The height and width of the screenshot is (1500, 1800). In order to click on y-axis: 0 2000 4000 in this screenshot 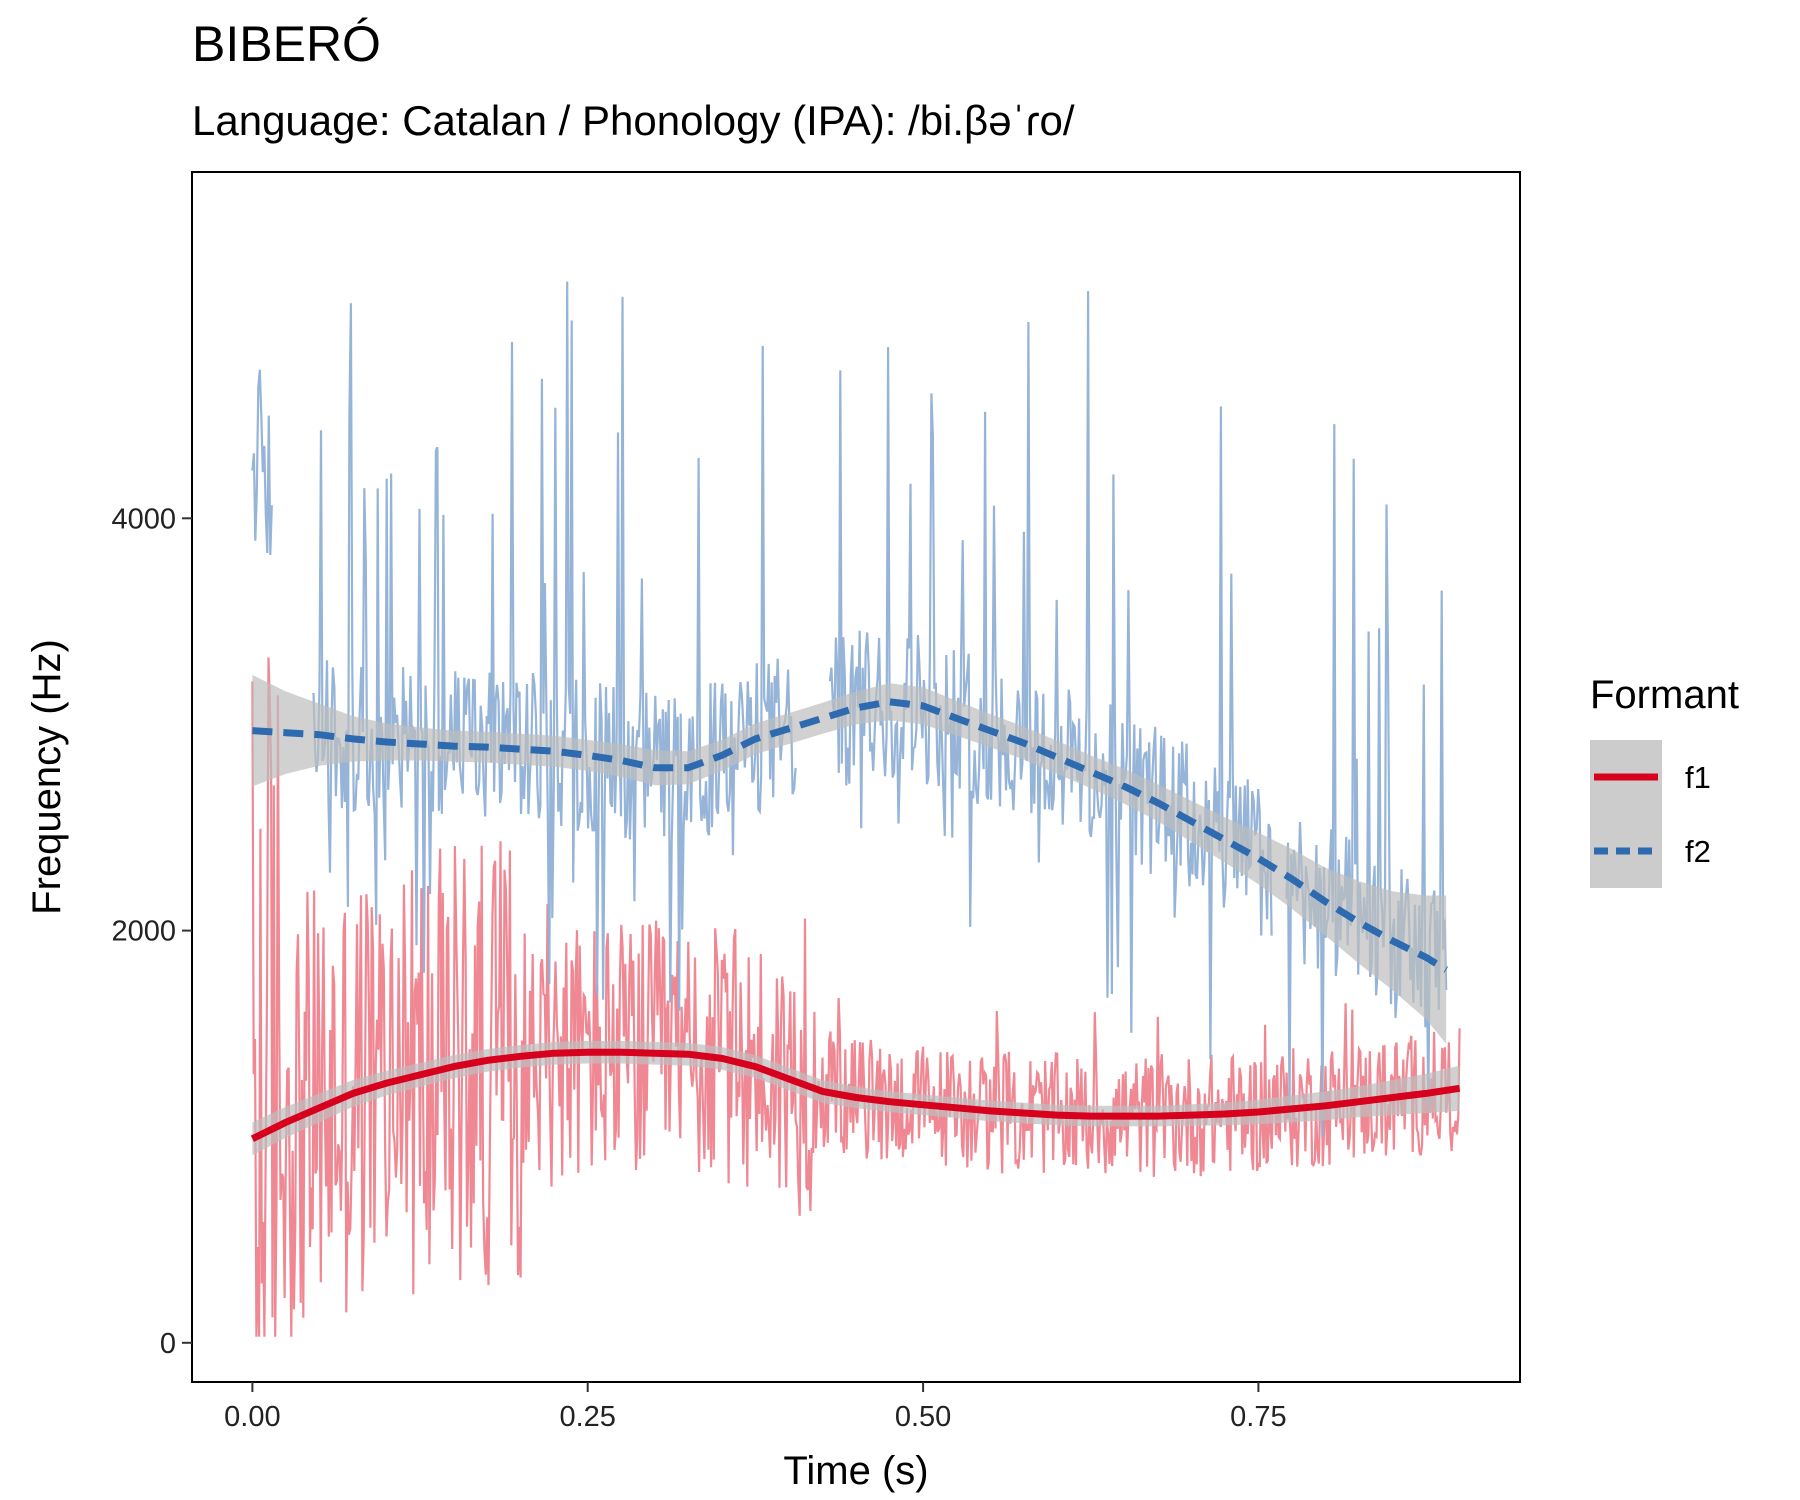, I will do `click(151, 931)`.